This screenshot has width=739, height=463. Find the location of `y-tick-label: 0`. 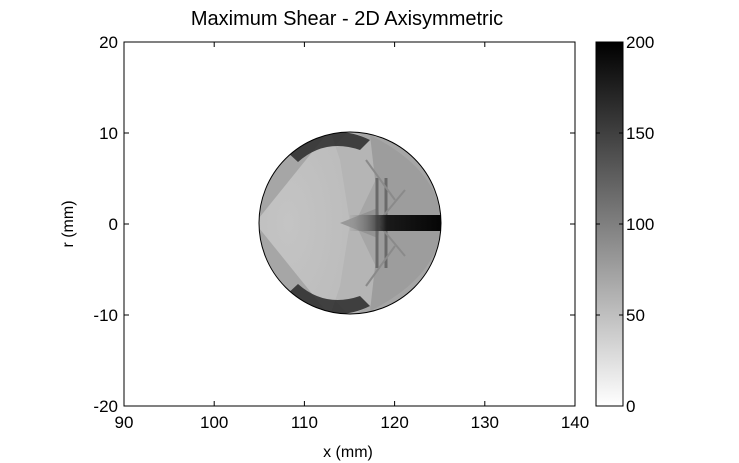

y-tick-label: 0 is located at coordinates (113, 224).